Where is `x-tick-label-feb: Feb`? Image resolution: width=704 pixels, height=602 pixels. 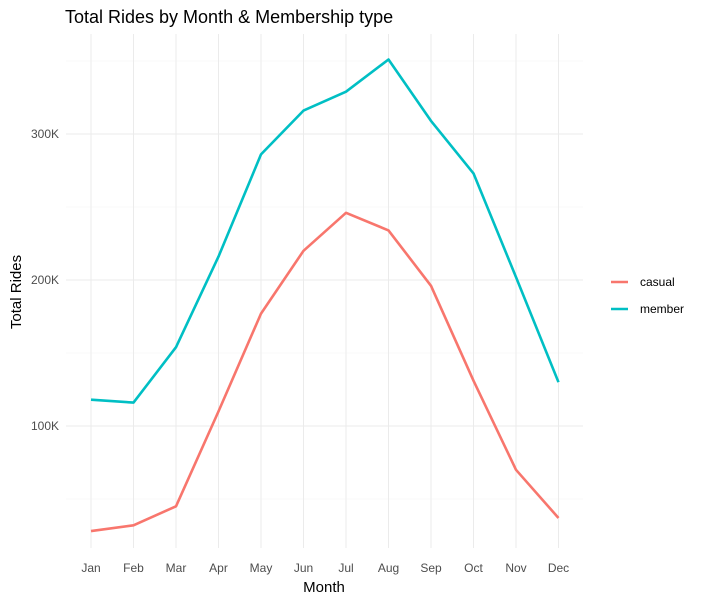
x-tick-label-feb: Feb is located at coordinates (133, 568).